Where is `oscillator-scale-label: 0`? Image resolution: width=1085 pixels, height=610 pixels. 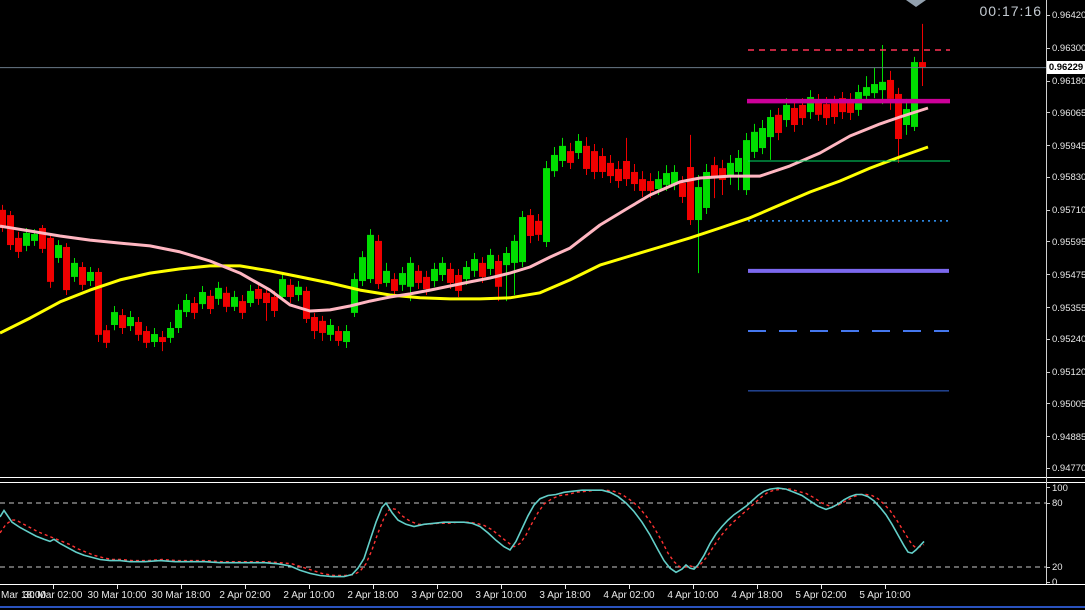 oscillator-scale-label: 0 is located at coordinates (1055, 583).